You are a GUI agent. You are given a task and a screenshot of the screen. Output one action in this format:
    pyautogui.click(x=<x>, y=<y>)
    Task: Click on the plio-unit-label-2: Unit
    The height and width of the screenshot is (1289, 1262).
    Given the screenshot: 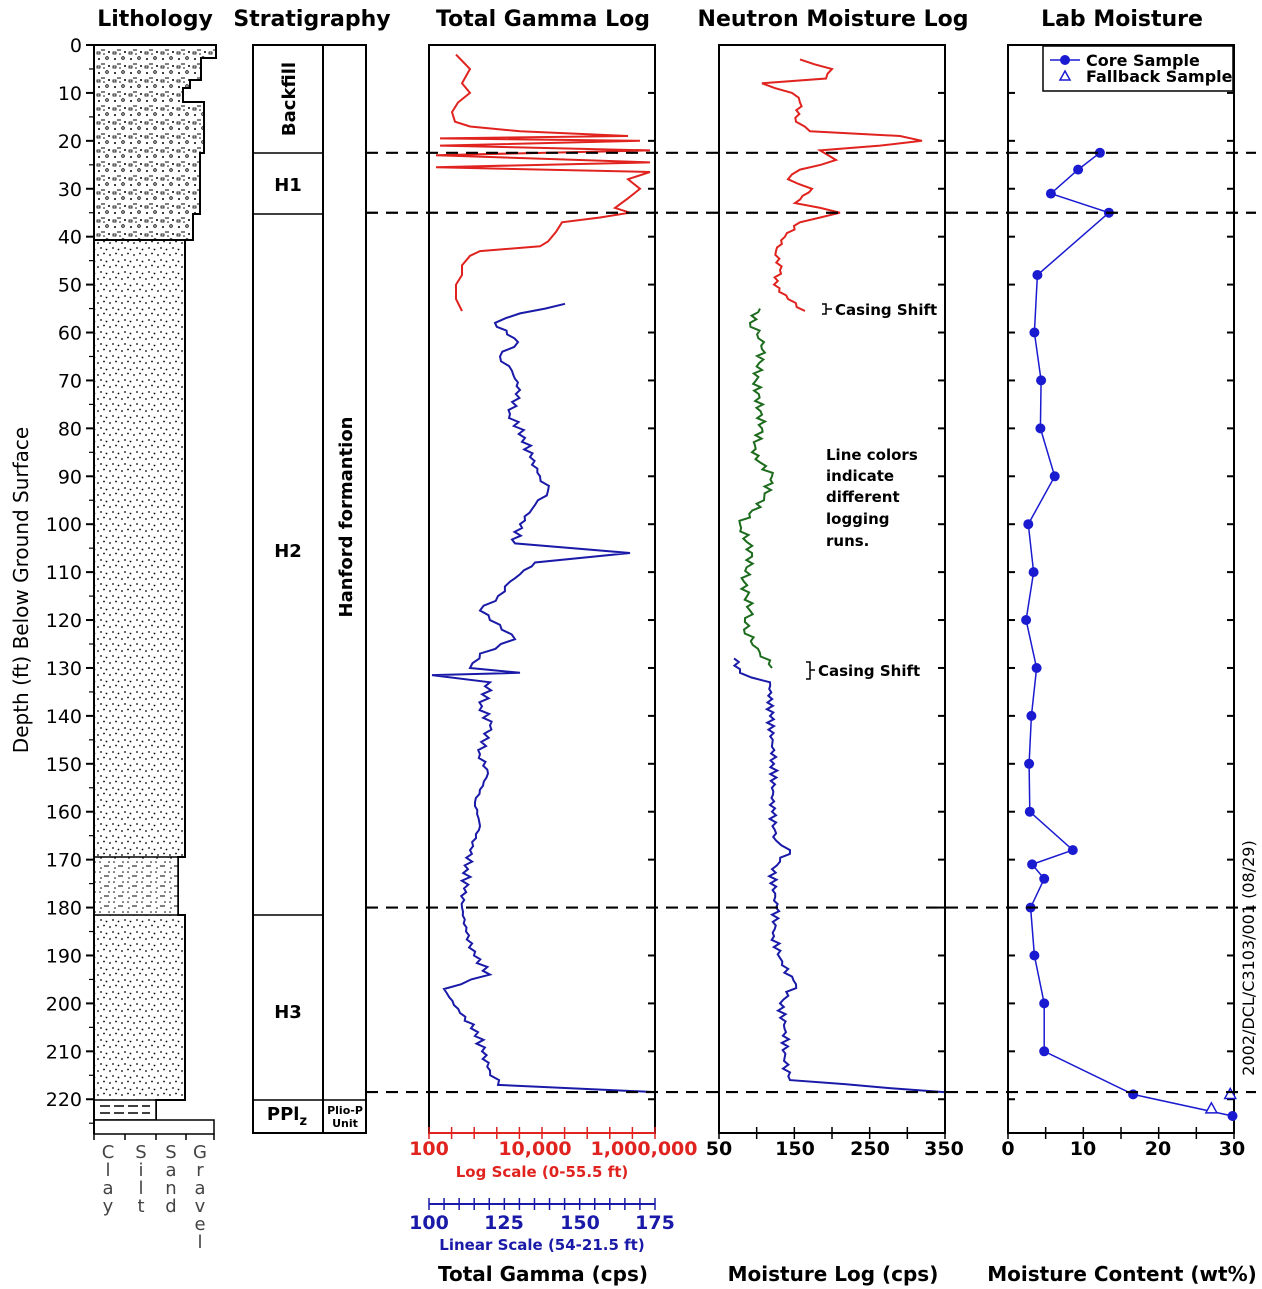 What is the action you would take?
    pyautogui.click(x=345, y=1123)
    